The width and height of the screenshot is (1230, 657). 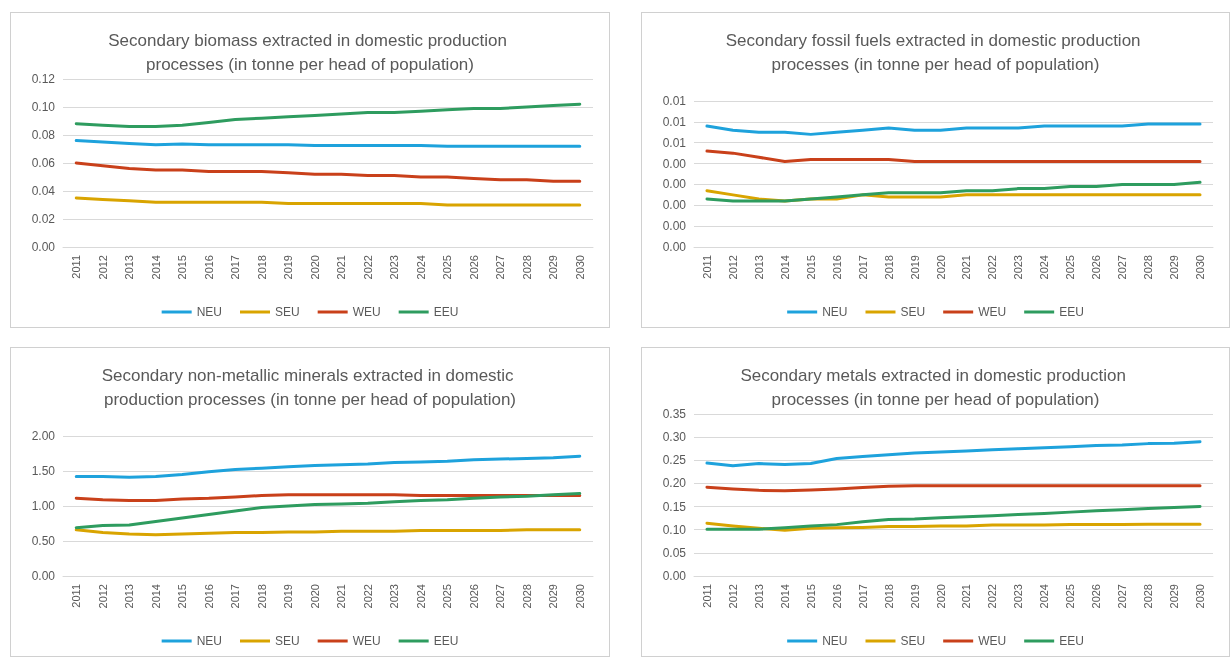 What do you see at coordinates (43, 135) in the screenshot?
I see `y-tick-label: 0.08` at bounding box center [43, 135].